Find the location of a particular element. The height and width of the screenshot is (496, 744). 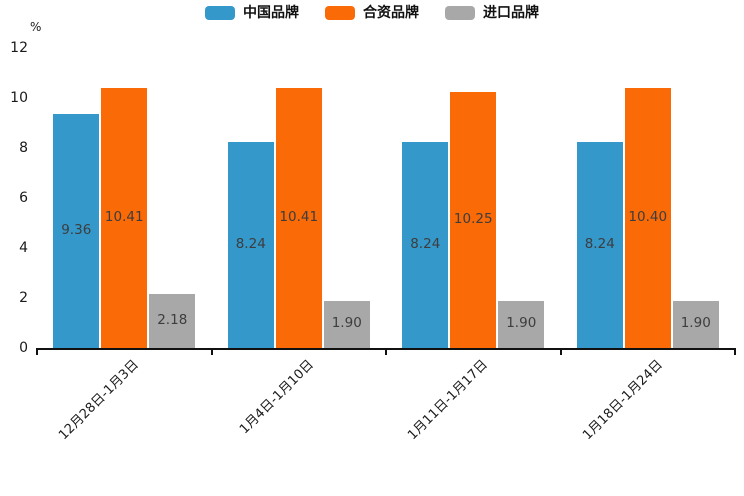

x-axis-line is located at coordinates (386, 349).